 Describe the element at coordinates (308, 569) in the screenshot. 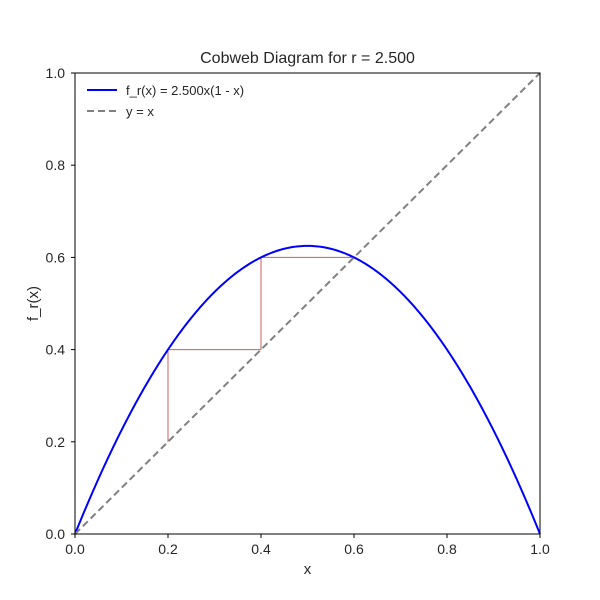

I see `x-axis-label: x` at that location.